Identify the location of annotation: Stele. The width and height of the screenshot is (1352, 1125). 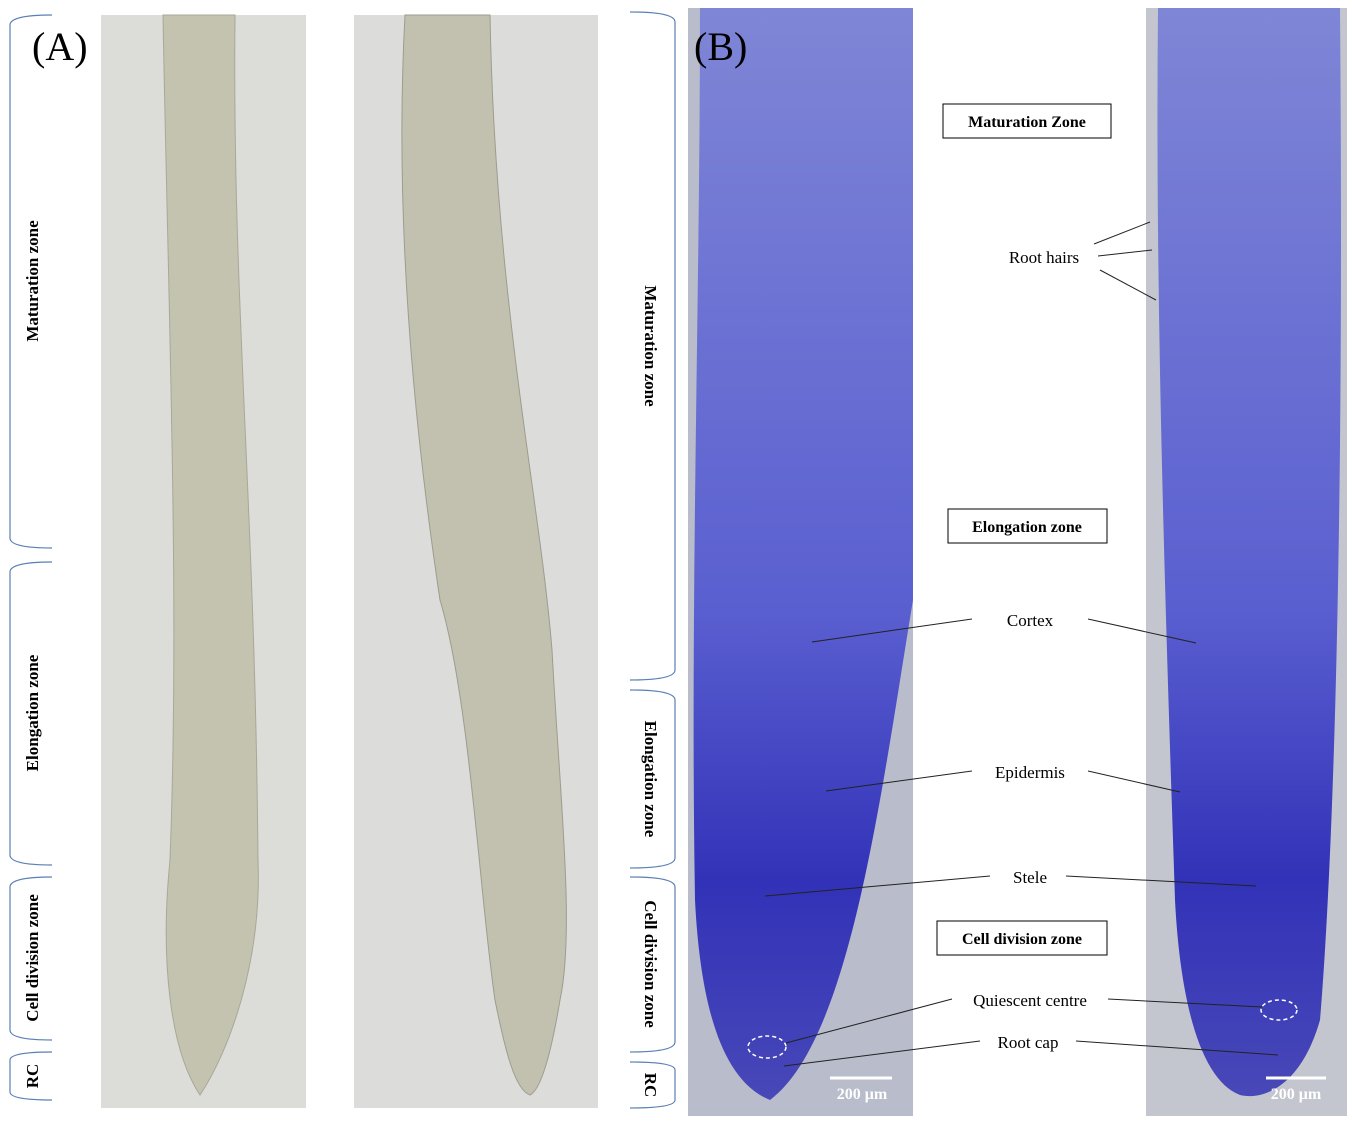
(1030, 877).